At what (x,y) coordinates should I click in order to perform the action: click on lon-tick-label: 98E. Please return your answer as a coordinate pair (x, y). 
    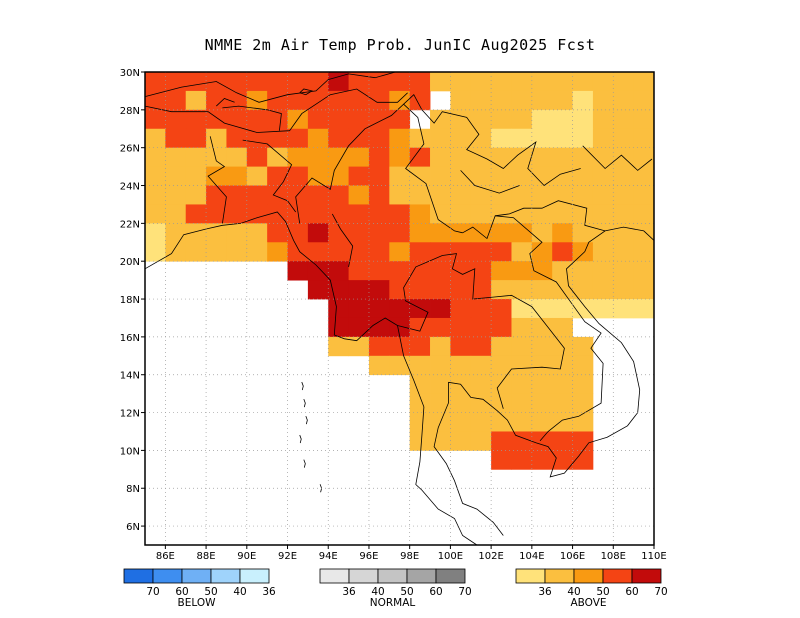
    Looking at the image, I should click on (409, 556).